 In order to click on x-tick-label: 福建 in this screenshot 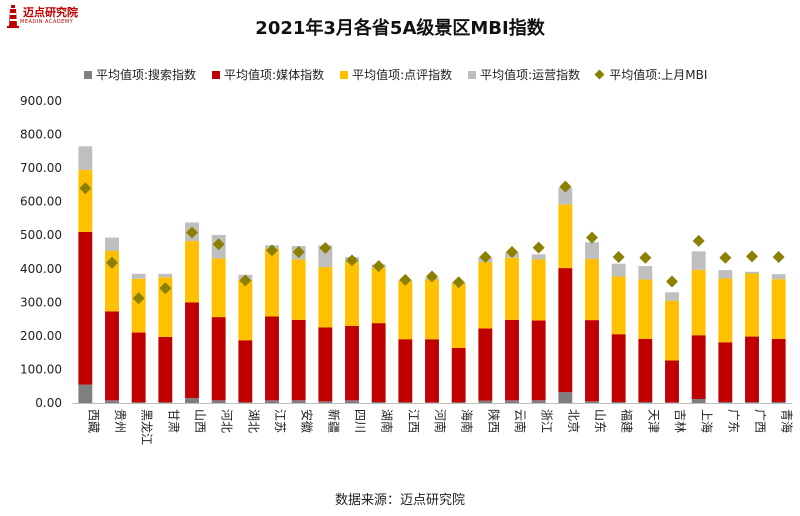, I will do `click(627, 421)`.